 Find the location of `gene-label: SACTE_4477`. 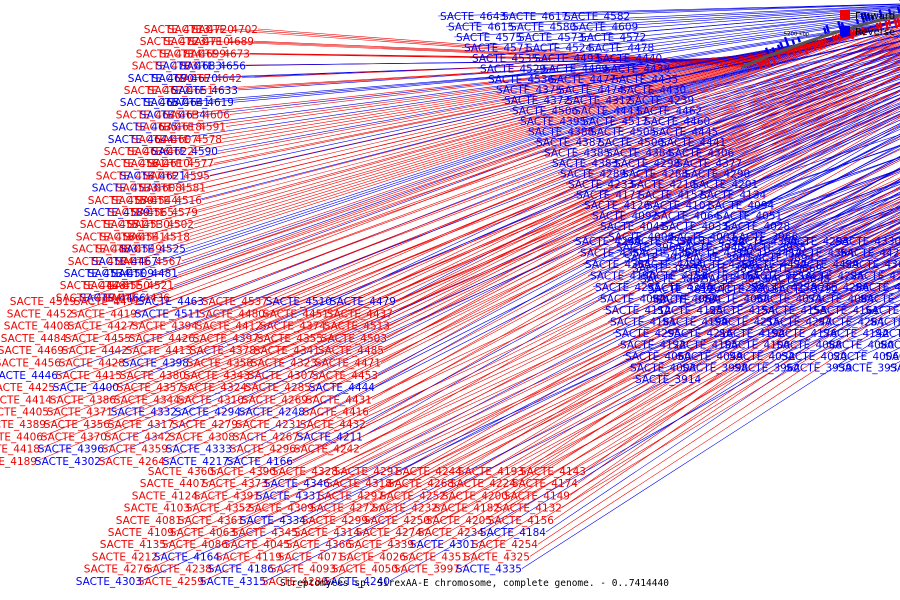

gene-label: SACTE_4477 is located at coordinates (583, 80).